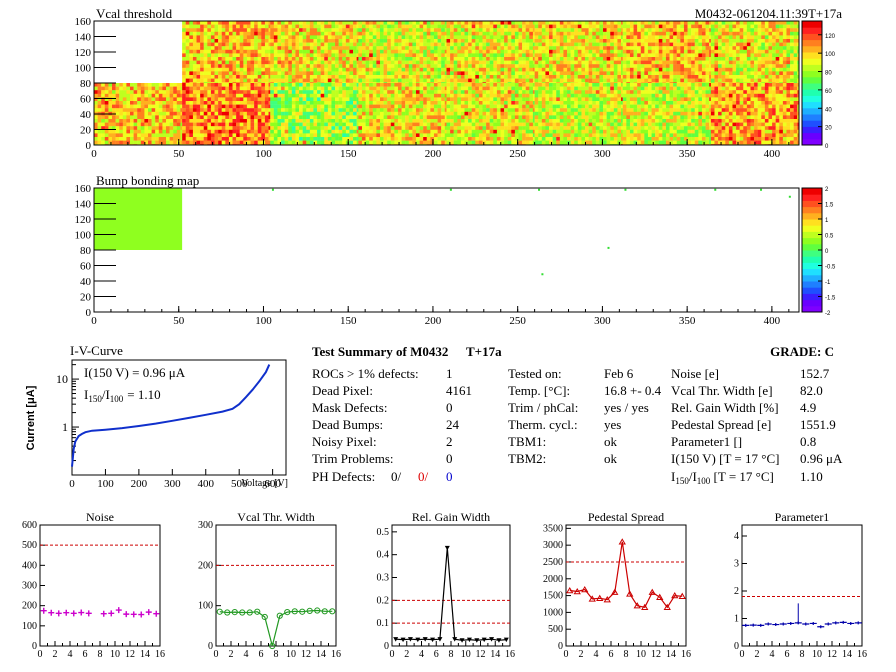  Describe the element at coordinates (862, 654) in the screenshot. I see `x-tick-label: 16` at that location.